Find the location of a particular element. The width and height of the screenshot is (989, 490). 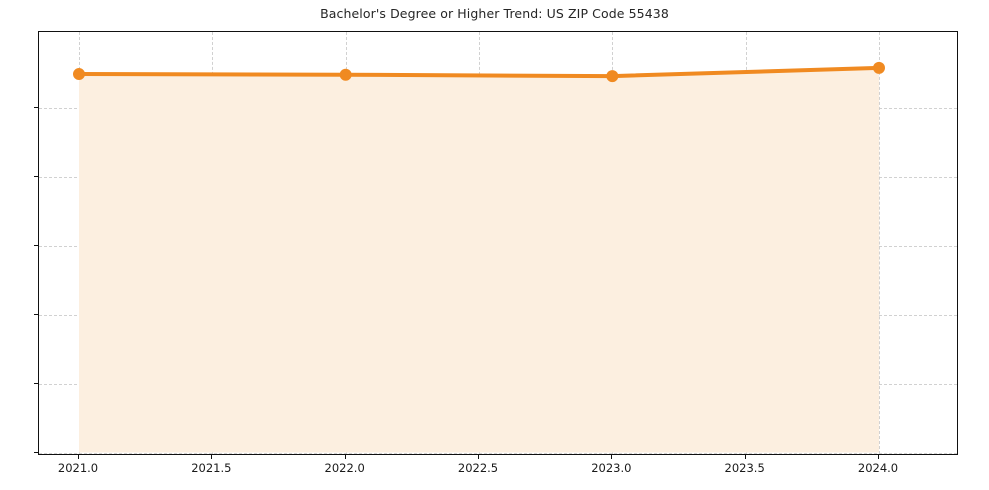

x-axis-tick-label: 2024.0 is located at coordinates (878, 468).